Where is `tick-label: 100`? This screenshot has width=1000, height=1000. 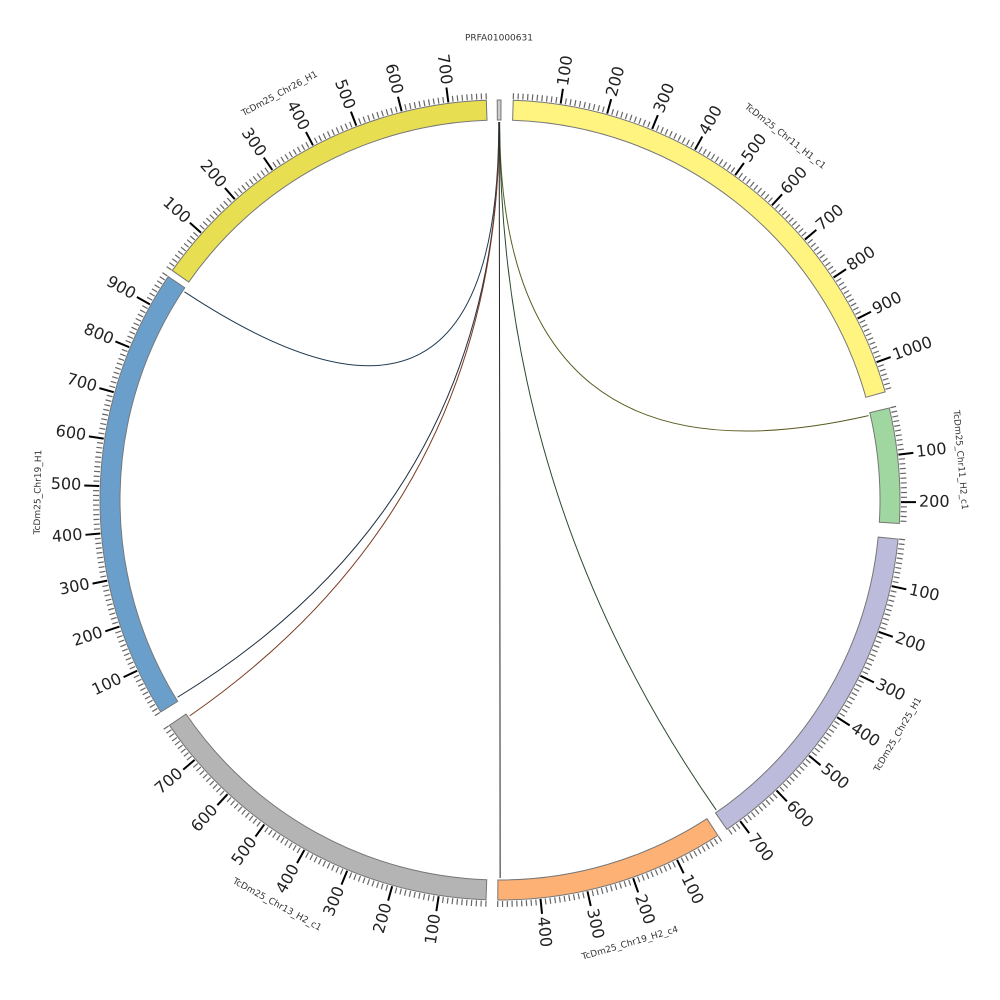 tick-label: 100 is located at coordinates (692, 889).